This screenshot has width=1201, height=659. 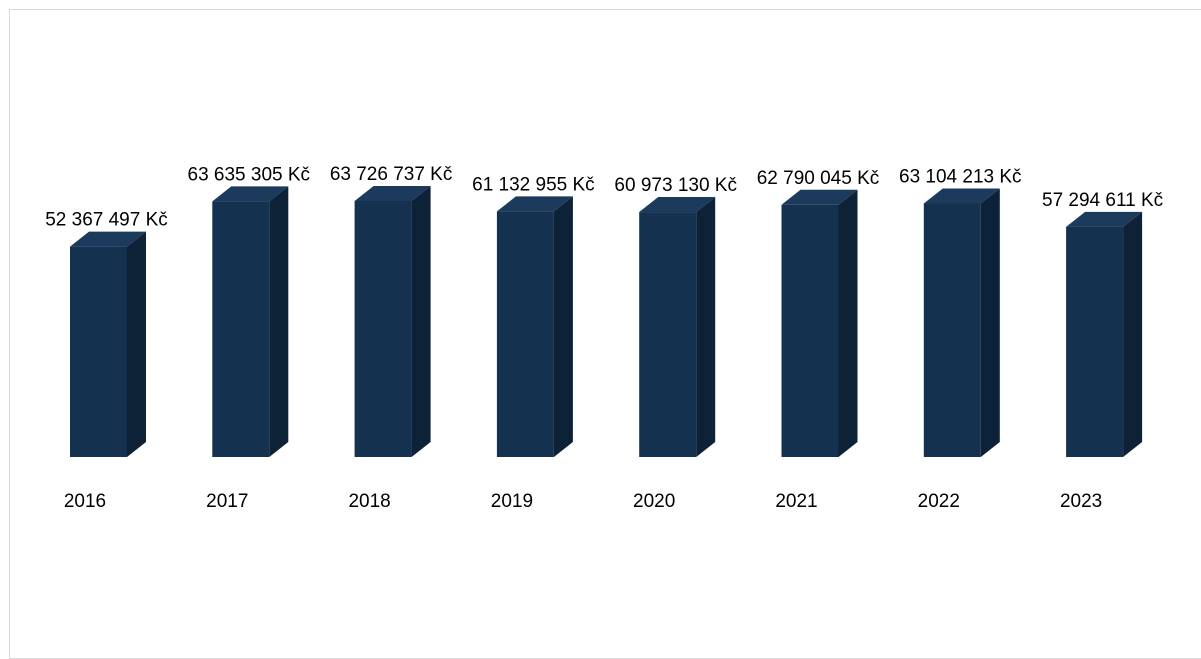 I want to click on data-label-2020: 60 973 130 Kč, so click(x=675, y=185).